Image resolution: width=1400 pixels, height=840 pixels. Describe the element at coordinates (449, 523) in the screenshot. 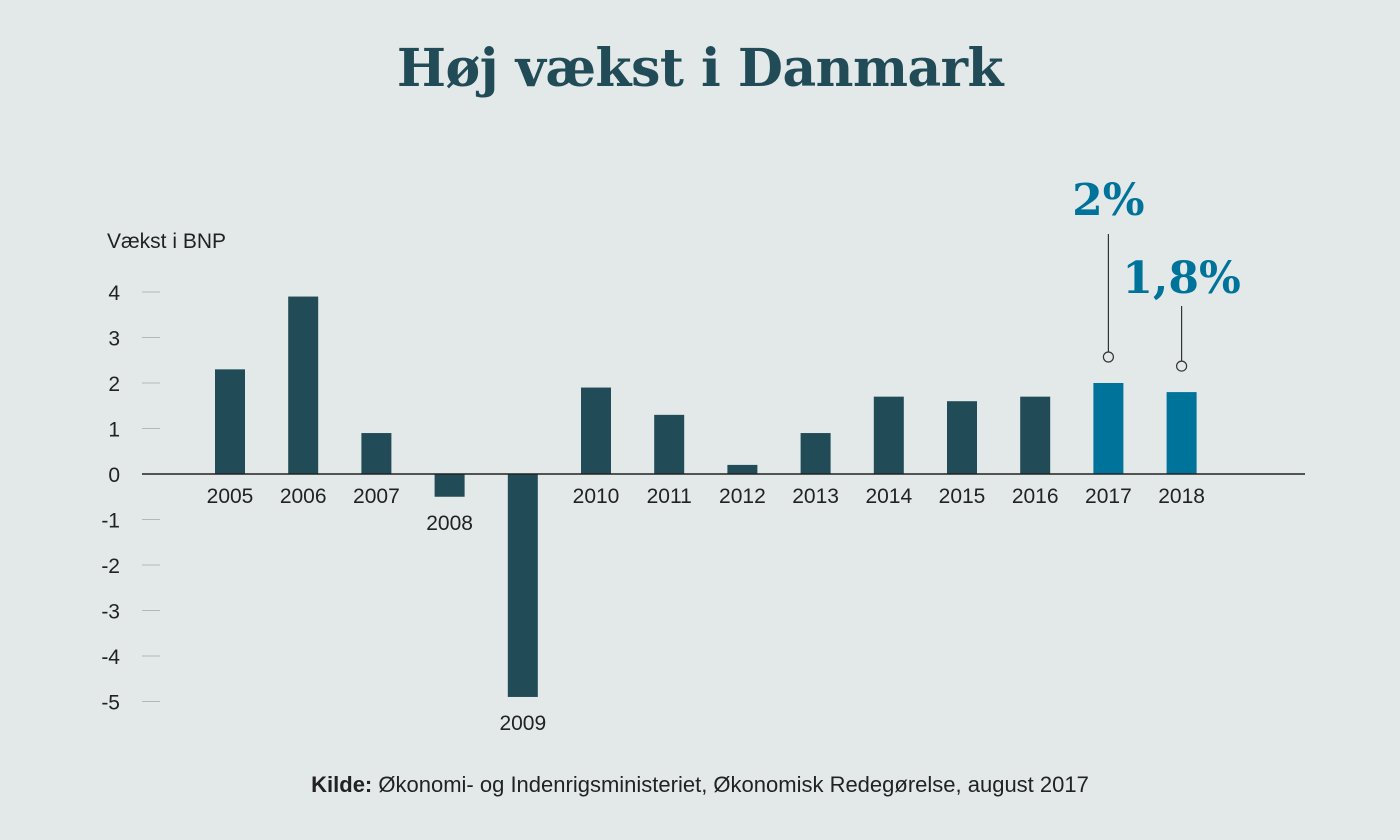

I see `x-tick-label: 2008` at that location.